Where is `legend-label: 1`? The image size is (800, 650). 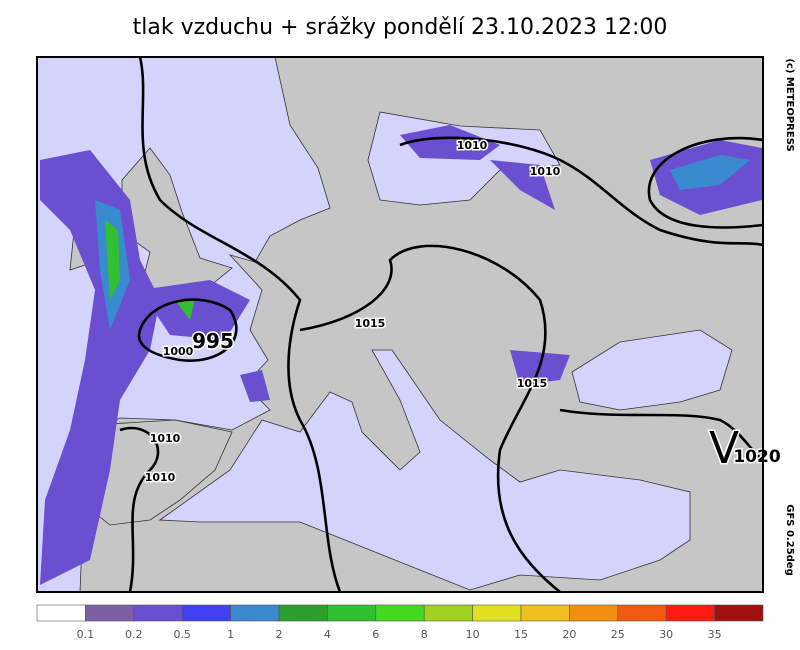
legend-label: 1 is located at coordinates (230, 634).